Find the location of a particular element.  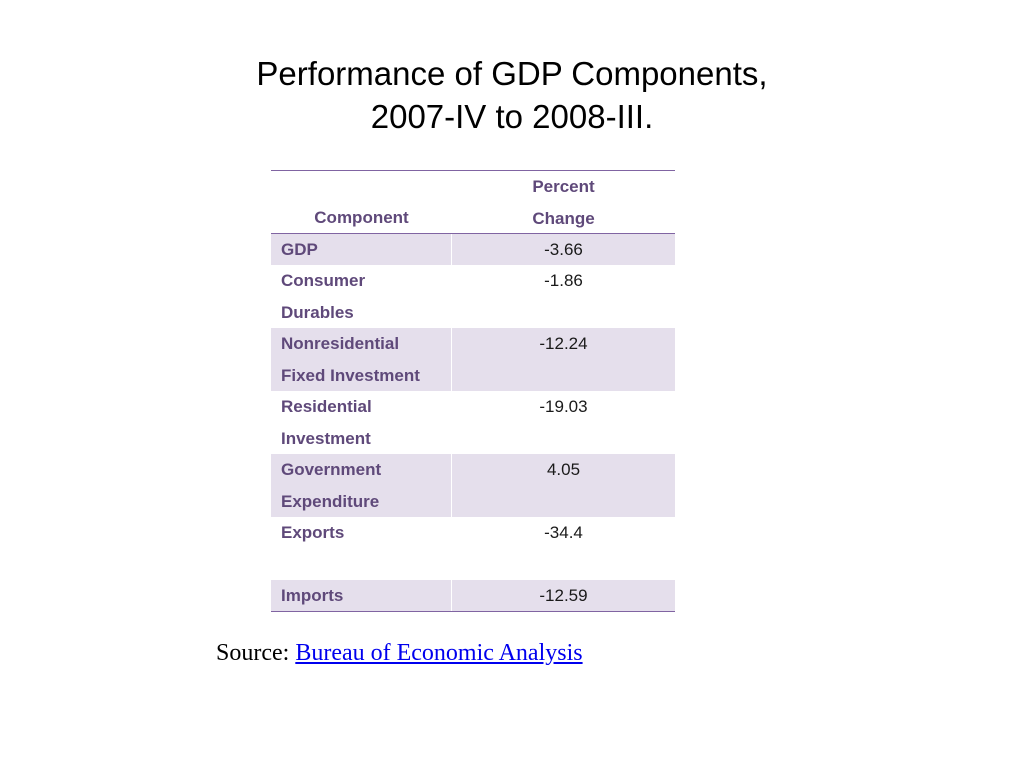

row-value: 4.05 is located at coordinates (563, 469).